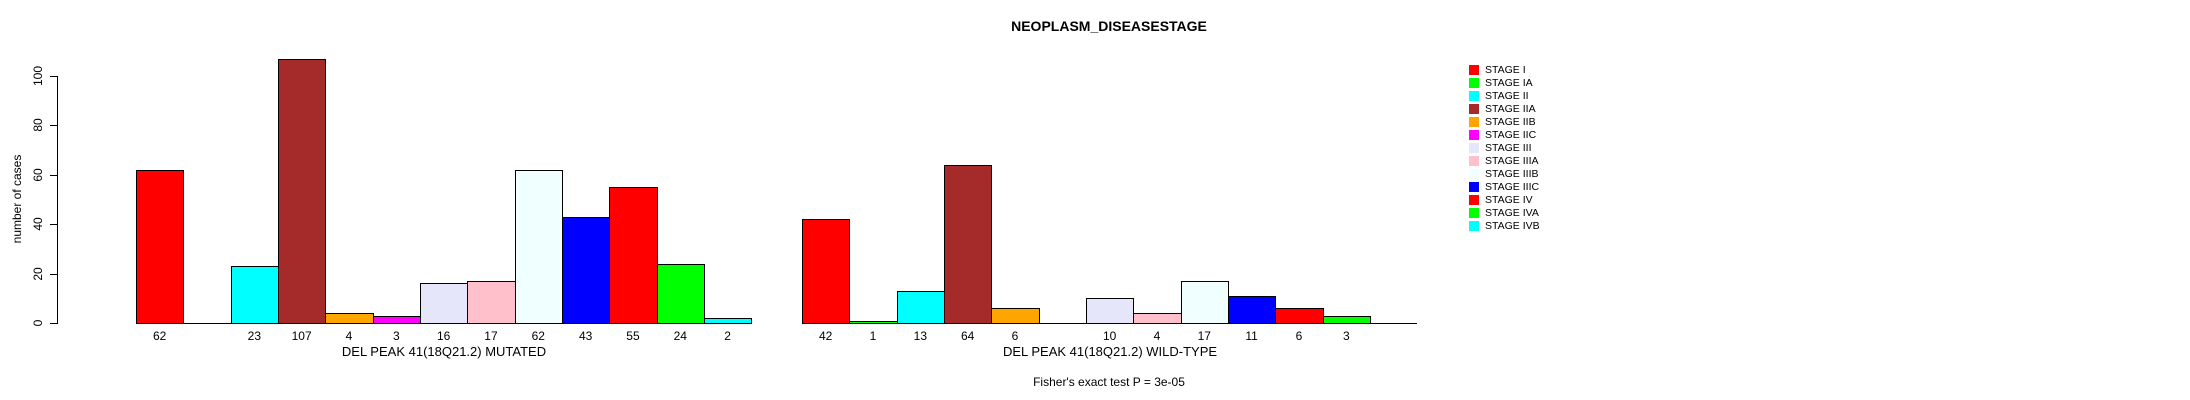  I want to click on bar-value-label: 16, so click(443, 336).